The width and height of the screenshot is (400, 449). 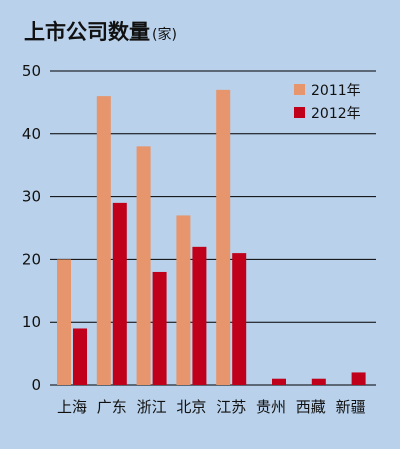 What do you see at coordinates (112, 407) in the screenshot?
I see `x-category-label: 广东` at bounding box center [112, 407].